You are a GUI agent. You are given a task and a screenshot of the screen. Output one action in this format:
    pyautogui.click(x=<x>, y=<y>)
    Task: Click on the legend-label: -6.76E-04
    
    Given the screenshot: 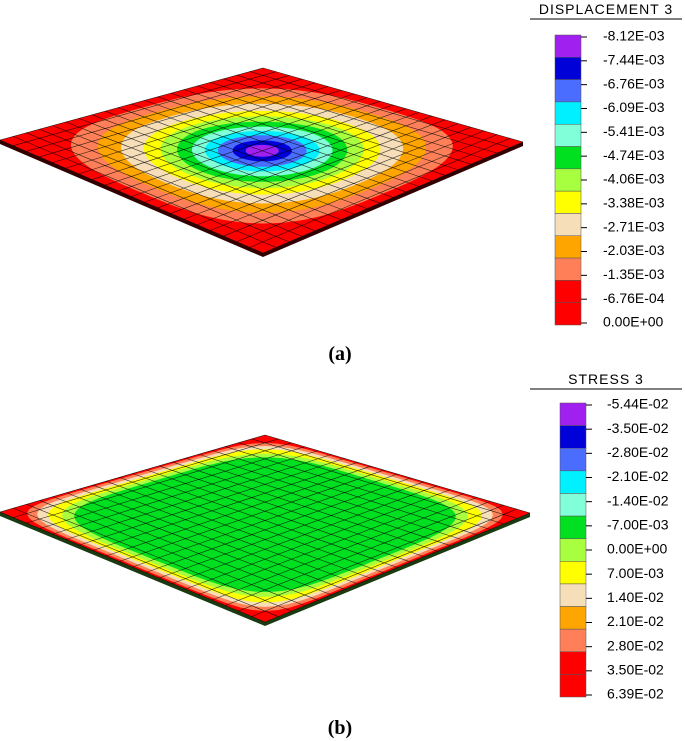 What is the action you would take?
    pyautogui.click(x=634, y=298)
    